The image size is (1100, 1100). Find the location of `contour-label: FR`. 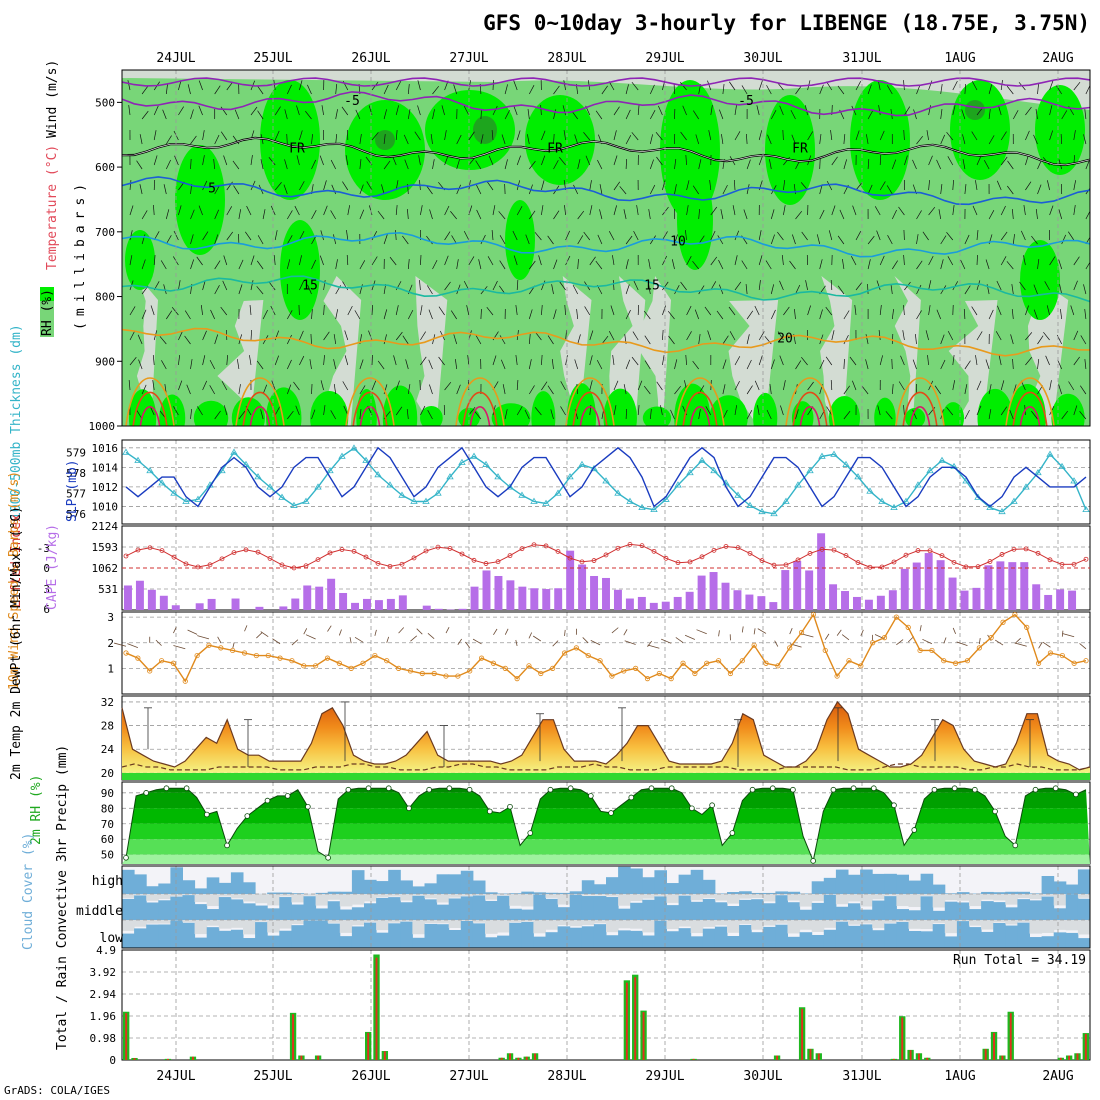

contour-label: FR is located at coordinates (555, 148).